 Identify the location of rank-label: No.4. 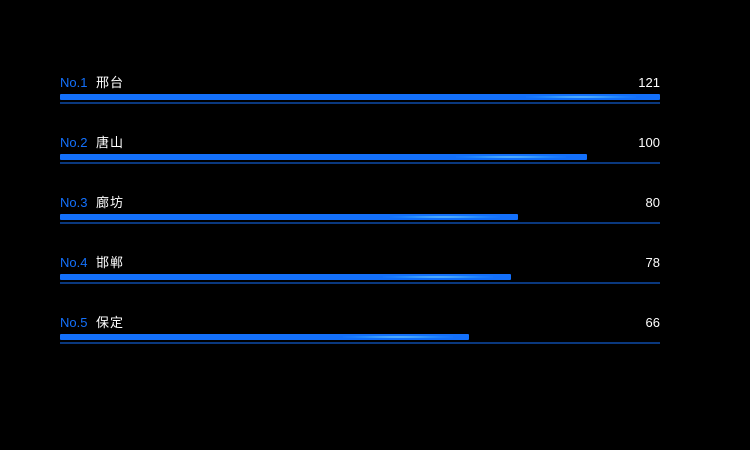
(74, 262).